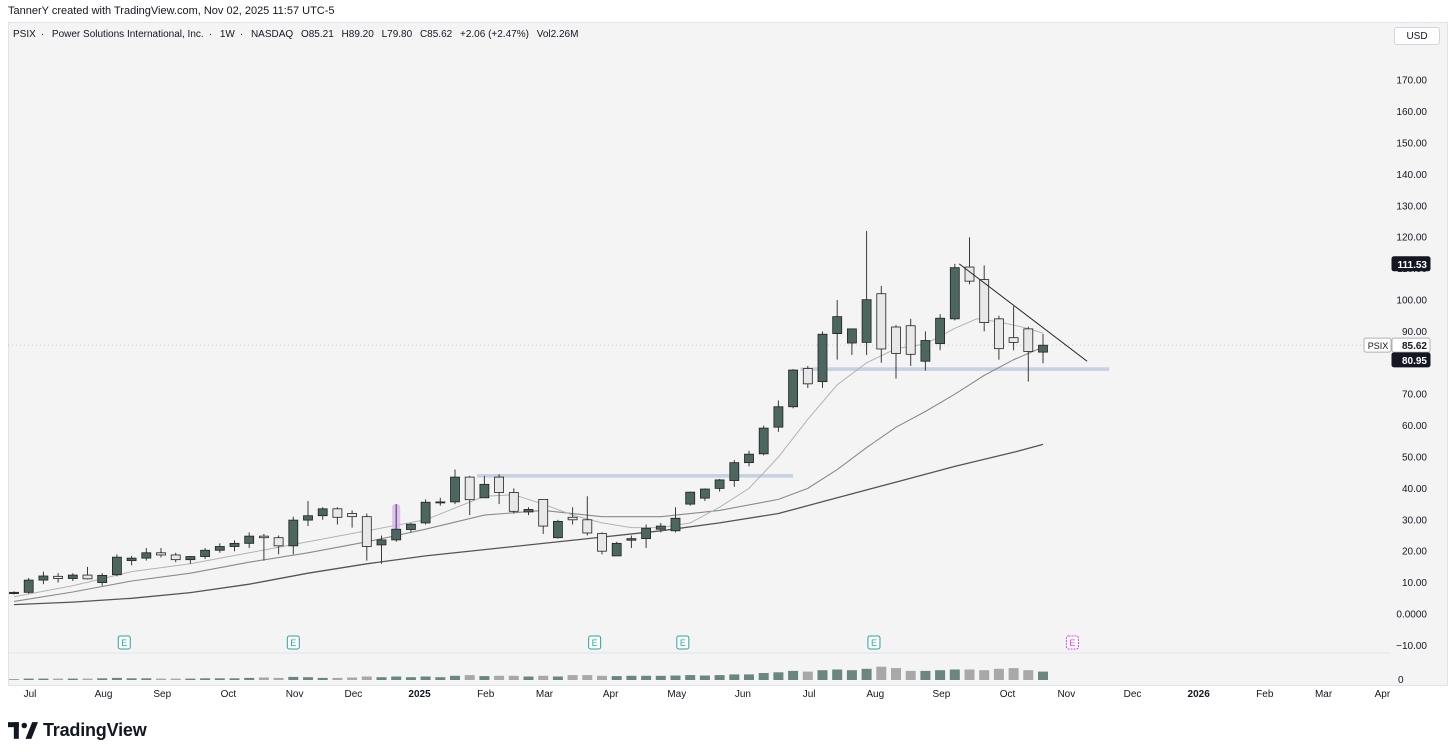  Describe the element at coordinates (24, 34) in the screenshot. I see `legend-symbol: PSIX` at that location.